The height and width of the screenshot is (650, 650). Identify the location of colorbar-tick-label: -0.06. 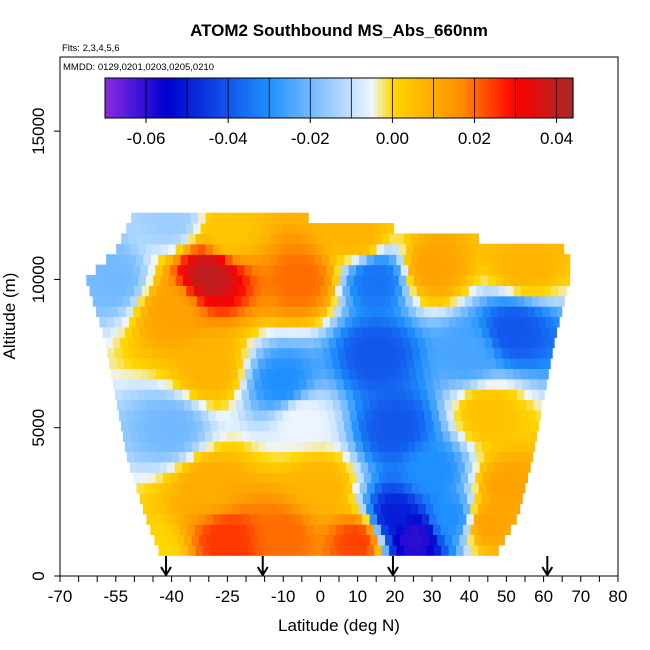
(146, 138).